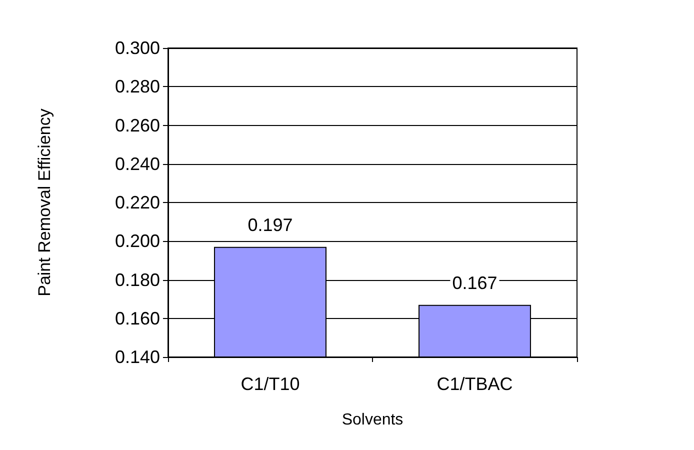  Describe the element at coordinates (475, 282) in the screenshot. I see `data-label: 0.167` at that location.